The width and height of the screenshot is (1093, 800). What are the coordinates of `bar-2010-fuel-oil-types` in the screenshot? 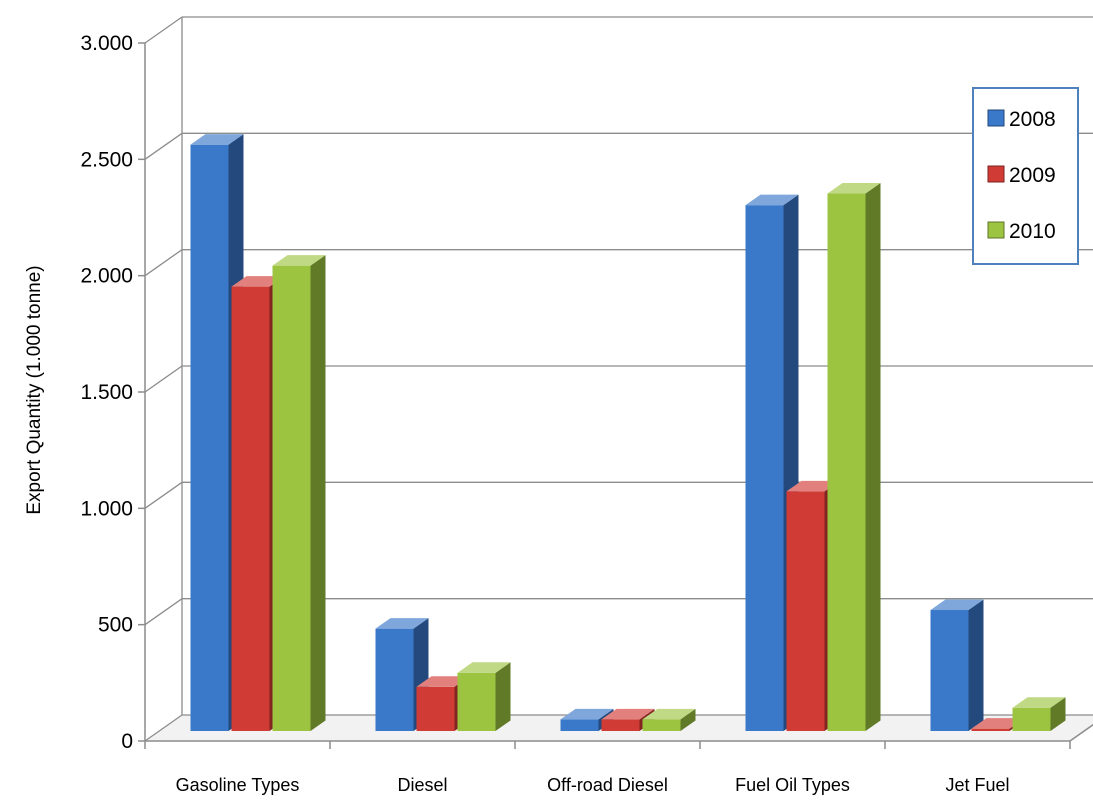 It's located at (854, 457).